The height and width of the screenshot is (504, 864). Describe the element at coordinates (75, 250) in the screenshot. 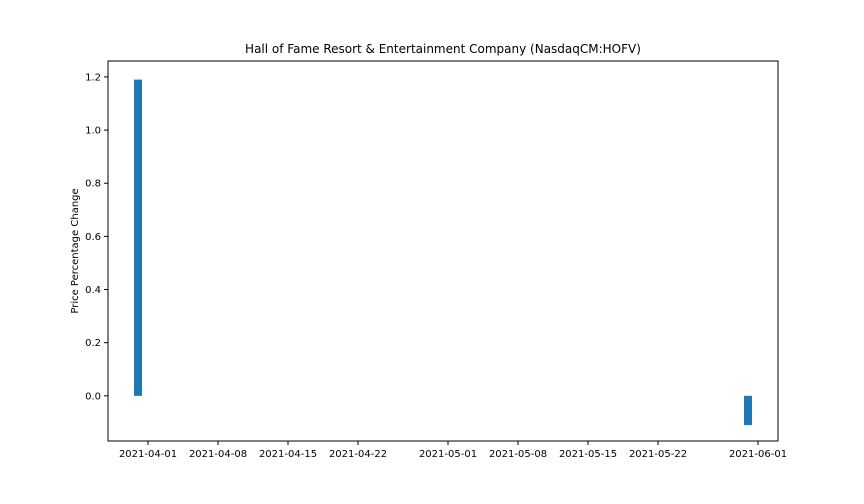

I see `y-axis-label: Price Percentage Change` at that location.